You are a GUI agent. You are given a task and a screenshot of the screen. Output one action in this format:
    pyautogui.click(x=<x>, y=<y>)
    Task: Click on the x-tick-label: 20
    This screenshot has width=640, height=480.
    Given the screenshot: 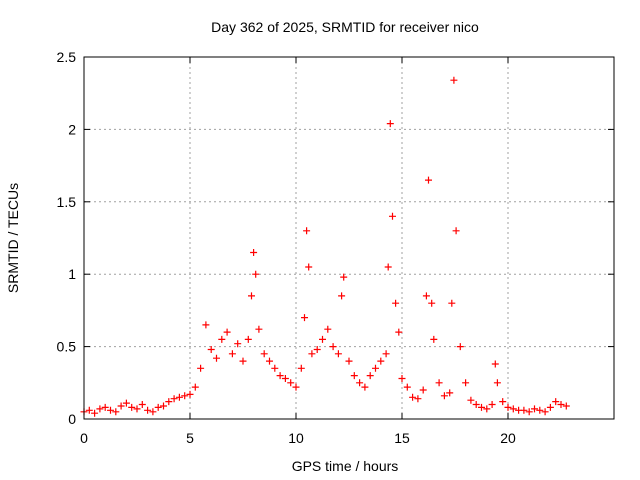 What is the action you would take?
    pyautogui.click(x=508, y=438)
    